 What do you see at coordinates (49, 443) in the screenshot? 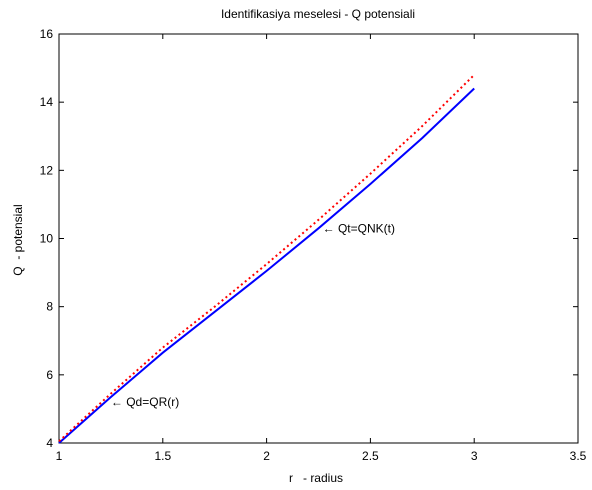
I see `y-tick-label: 4` at bounding box center [49, 443].